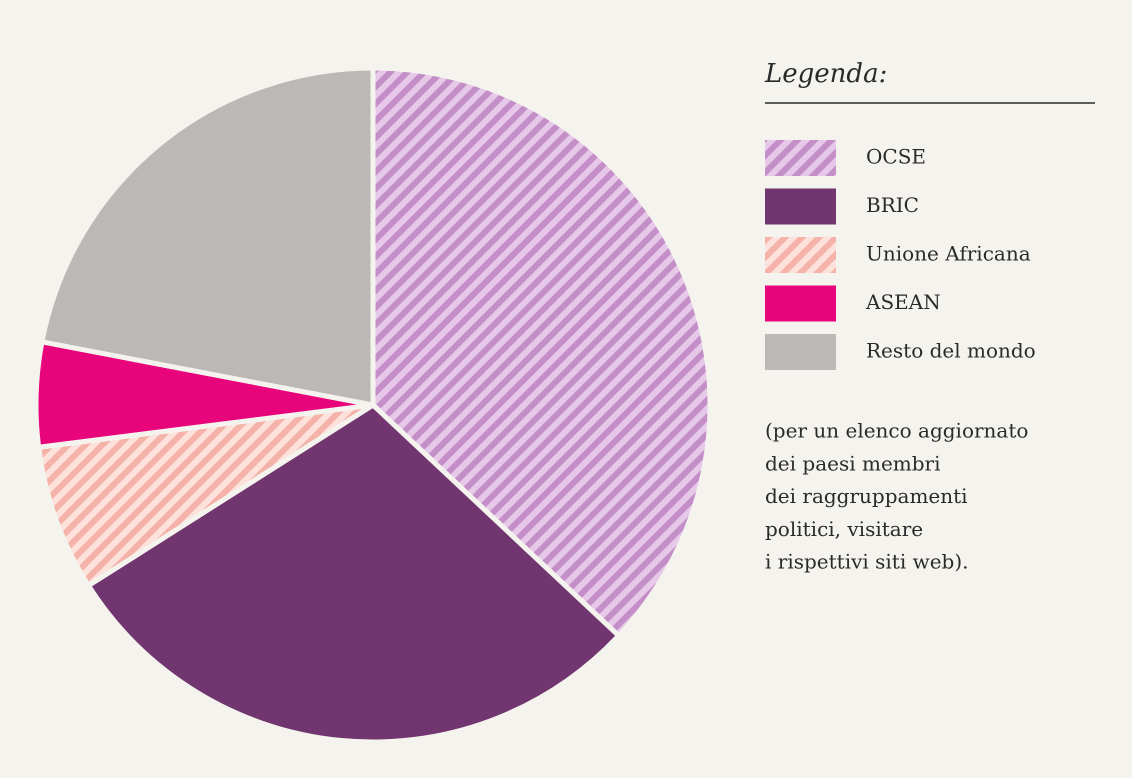 This screenshot has width=1132, height=778. Describe the element at coordinates (896, 157) in the screenshot. I see `legend-label: OCSE` at that location.